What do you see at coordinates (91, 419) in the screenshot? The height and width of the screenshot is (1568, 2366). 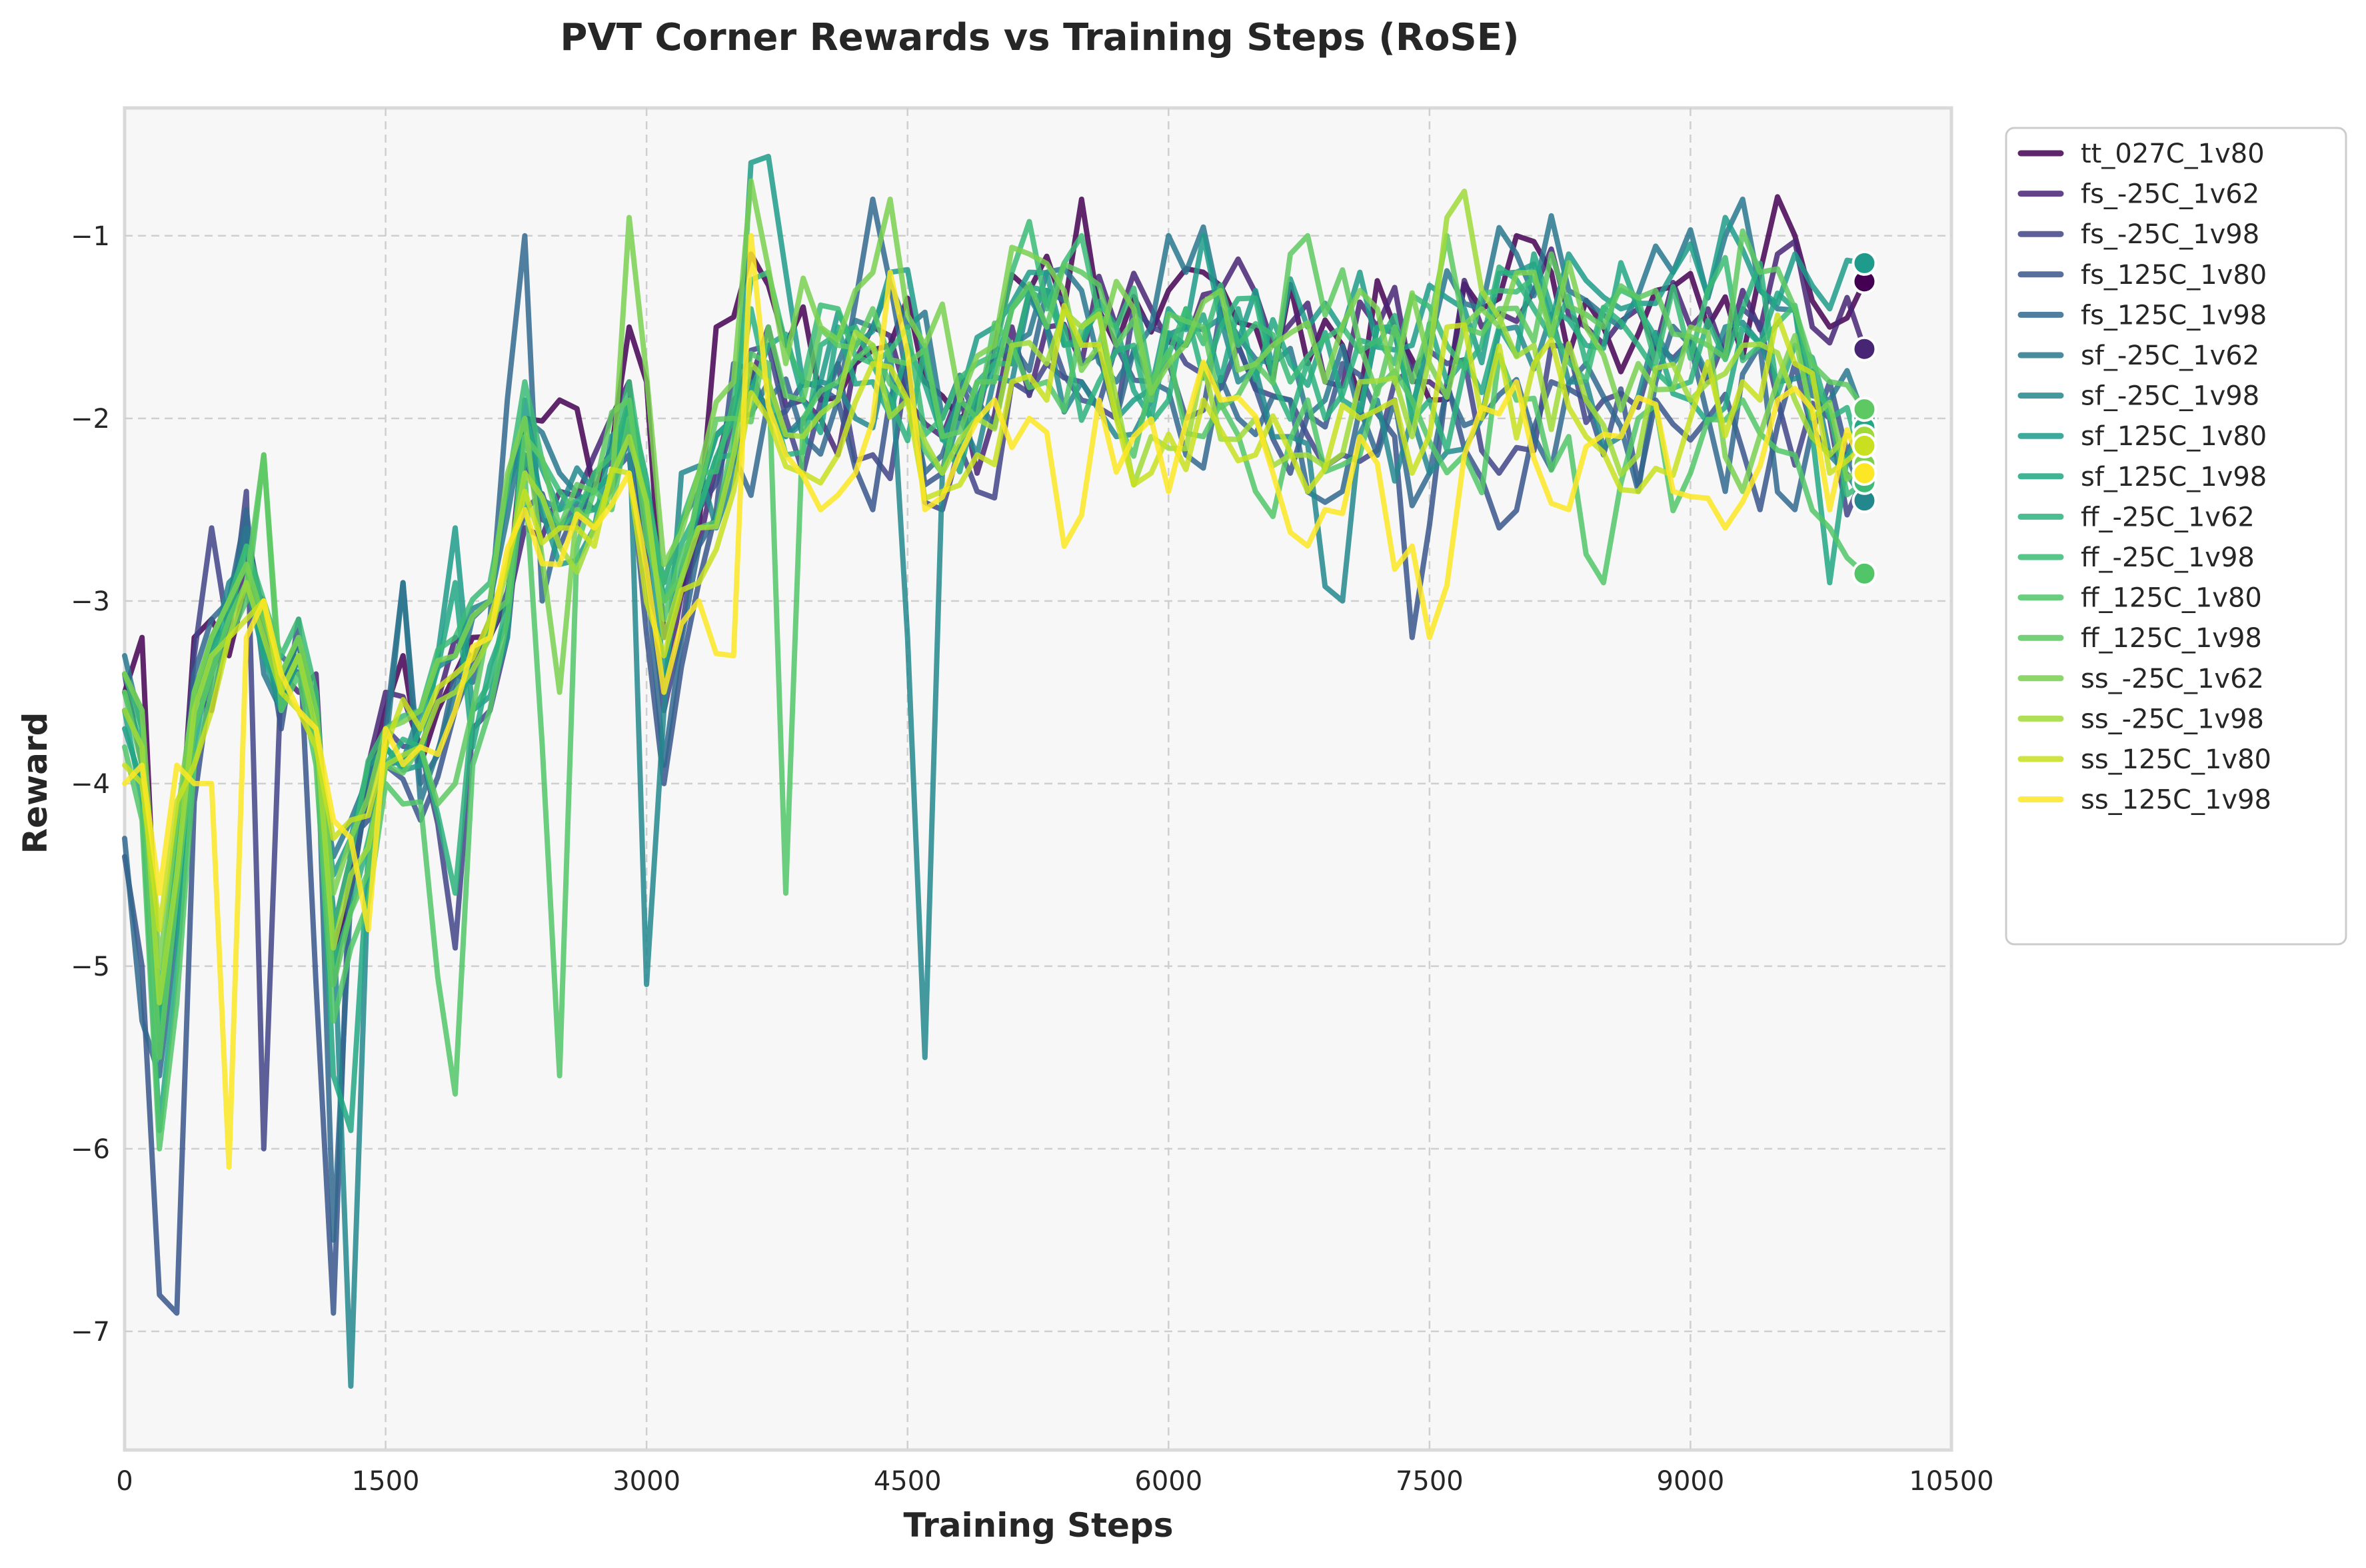 I see `y-tick-label: −2` at bounding box center [91, 419].